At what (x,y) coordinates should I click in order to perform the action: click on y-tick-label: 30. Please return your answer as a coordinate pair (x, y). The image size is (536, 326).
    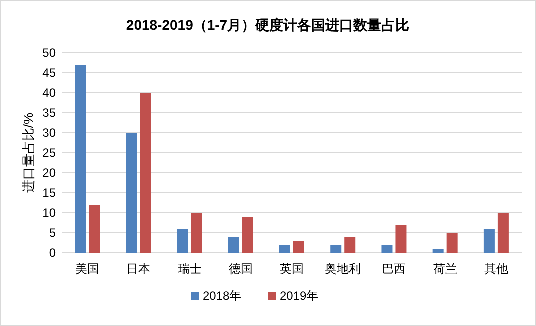
    Looking at the image, I should click on (49, 133).